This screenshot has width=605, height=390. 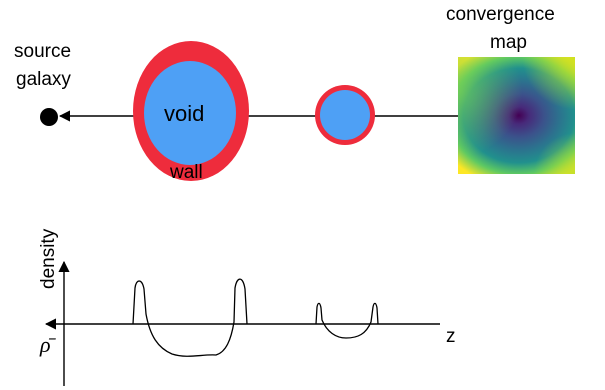 I want to click on convergence-label-line2: map, so click(x=508, y=42).